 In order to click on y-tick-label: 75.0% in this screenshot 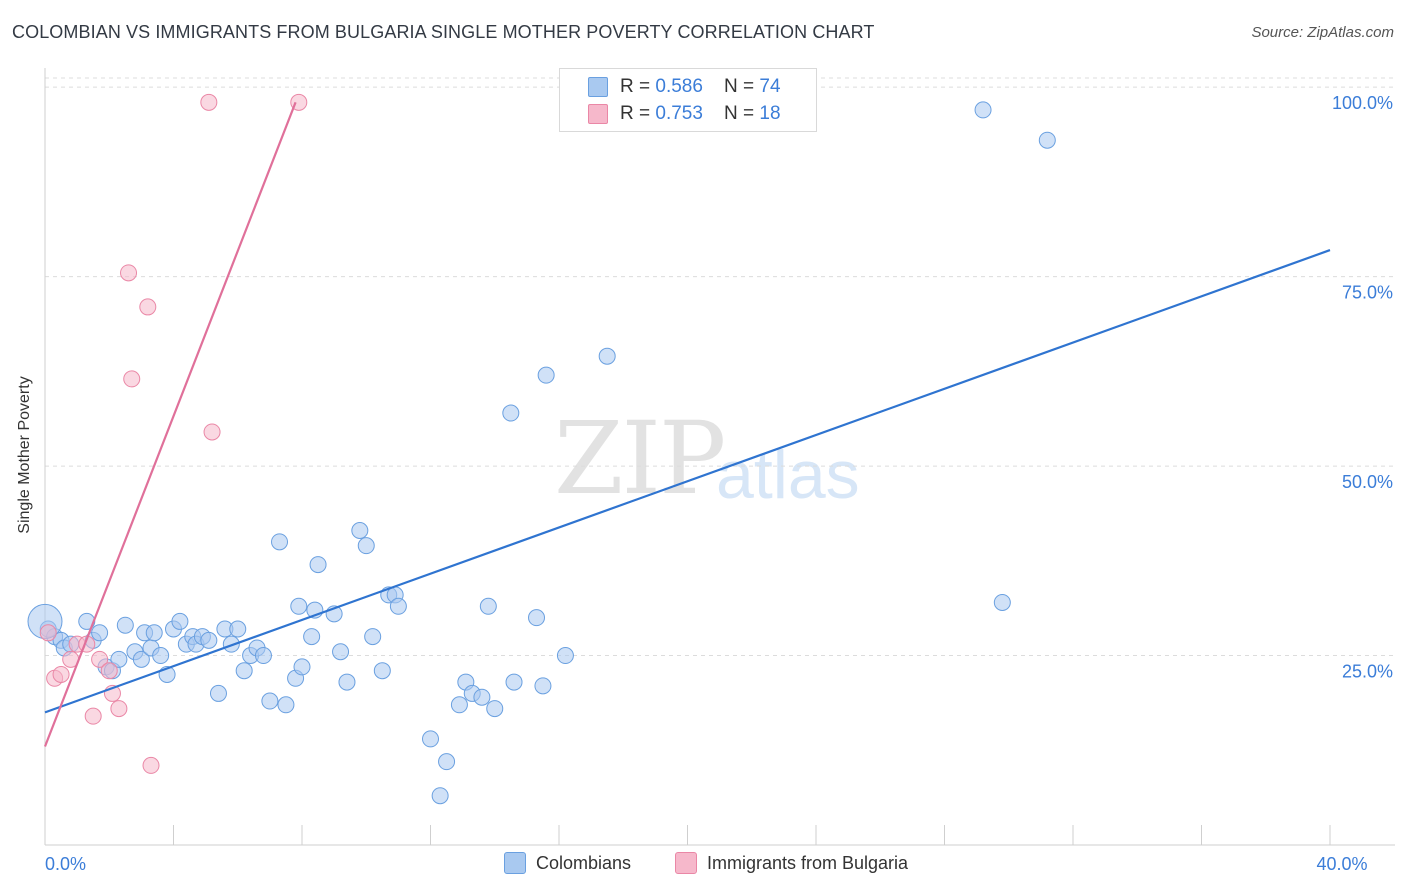, I will do `click(1367, 293)`.